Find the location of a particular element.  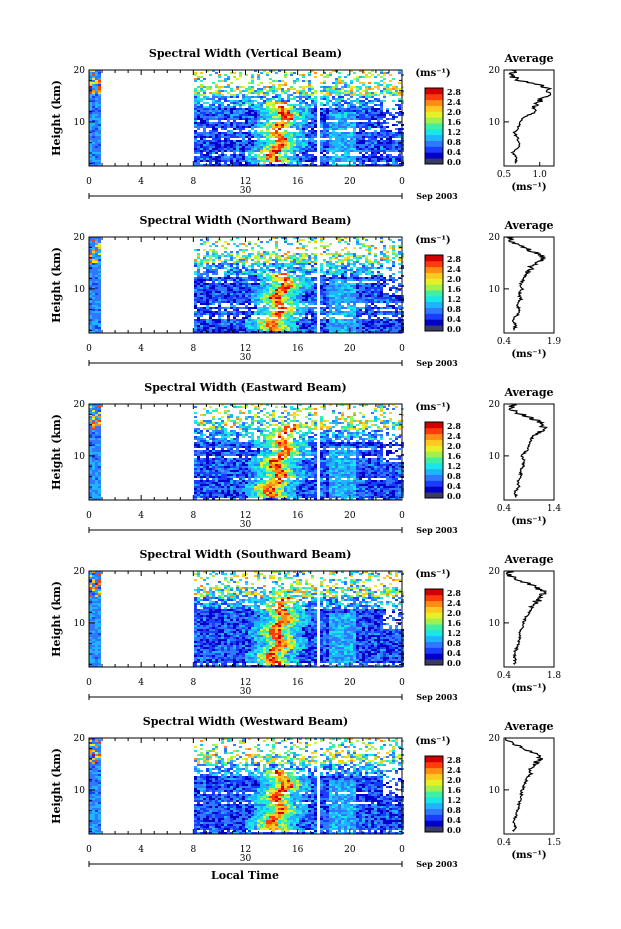

colorbar-segment is located at coordinates (434, 143).